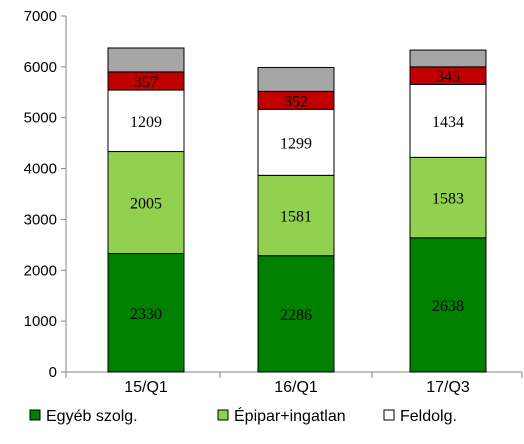 The height and width of the screenshot is (444, 524). I want to click on y-tick-label: 2000, so click(40, 270).